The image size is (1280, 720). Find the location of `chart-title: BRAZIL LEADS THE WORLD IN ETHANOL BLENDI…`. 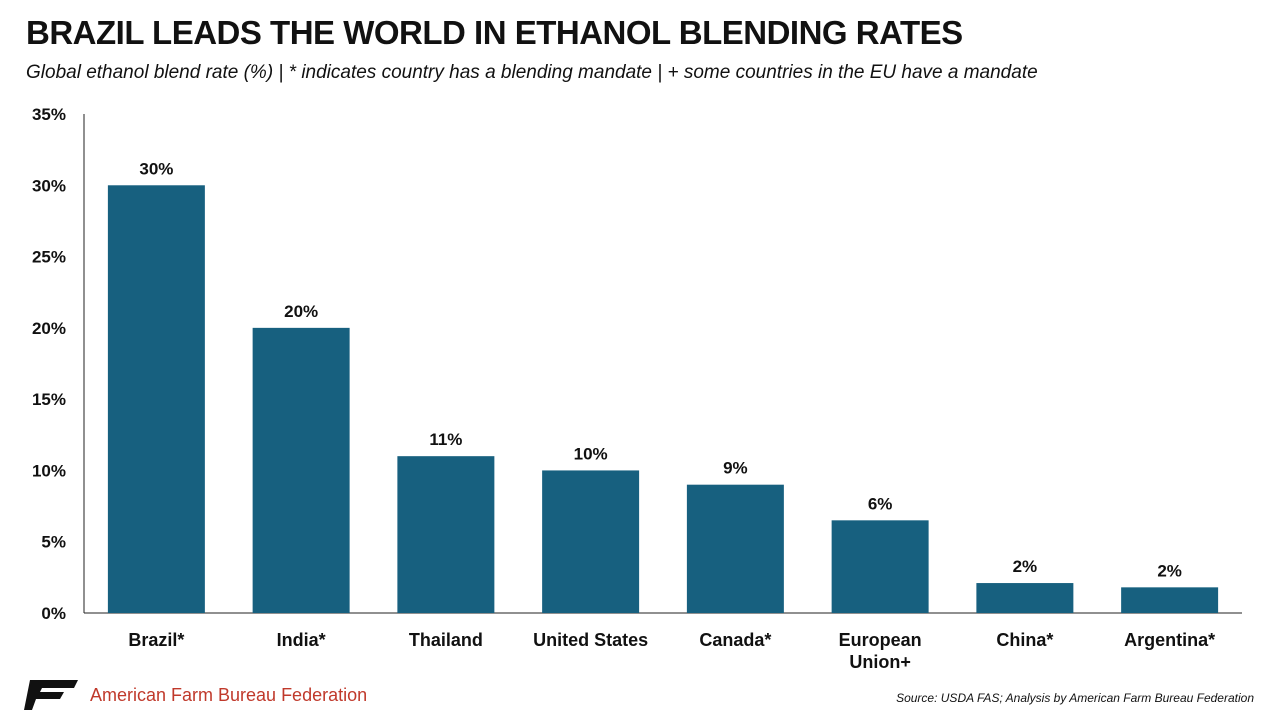

chart-title: BRAZIL LEADS THE WORLD IN ETHANOL BLENDI… is located at coordinates (494, 32).